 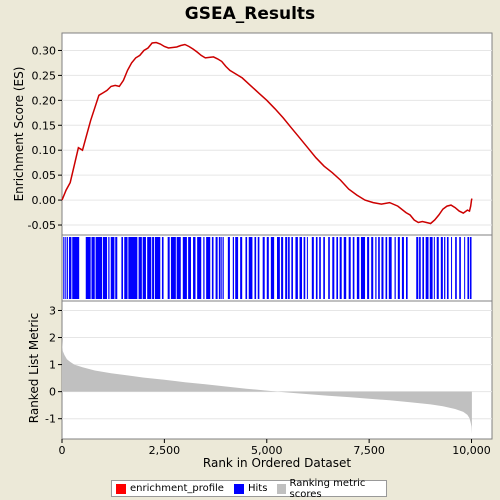 I want to click on rank-x-ticks: 0 2,500 5,000 7,500 10,000, so click(x=275, y=448).